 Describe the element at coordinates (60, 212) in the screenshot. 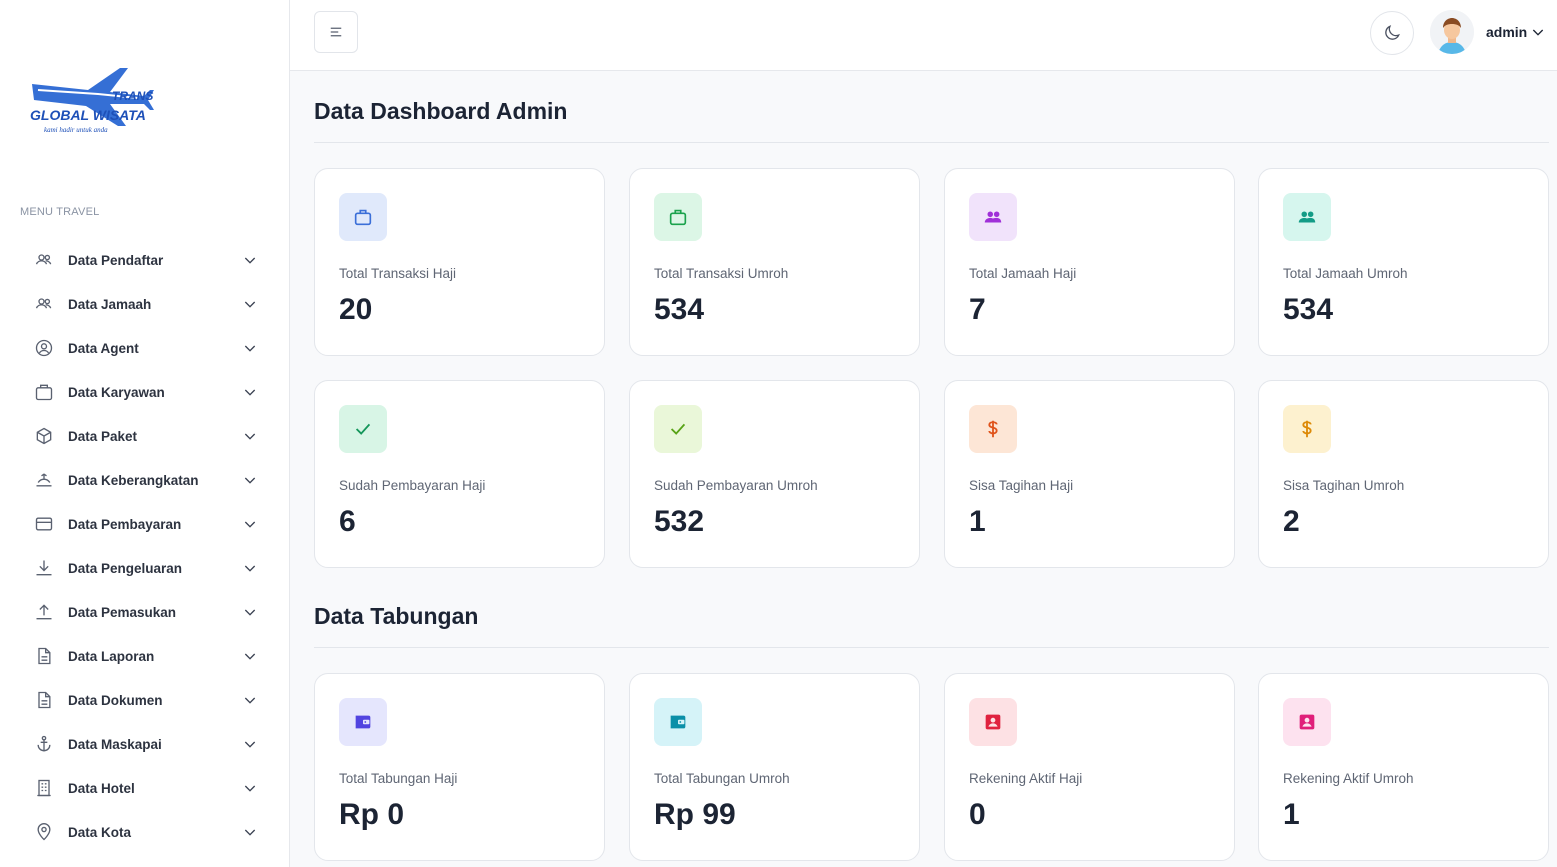

I see `menu-heading: MENU TRAVEL` at that location.